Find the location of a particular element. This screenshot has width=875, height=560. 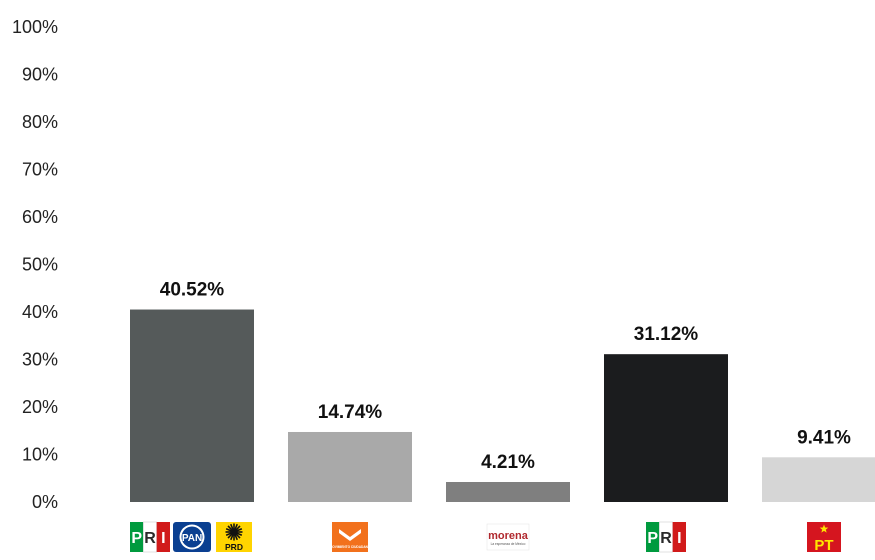

y-tick-label: 80% is located at coordinates (40, 122).